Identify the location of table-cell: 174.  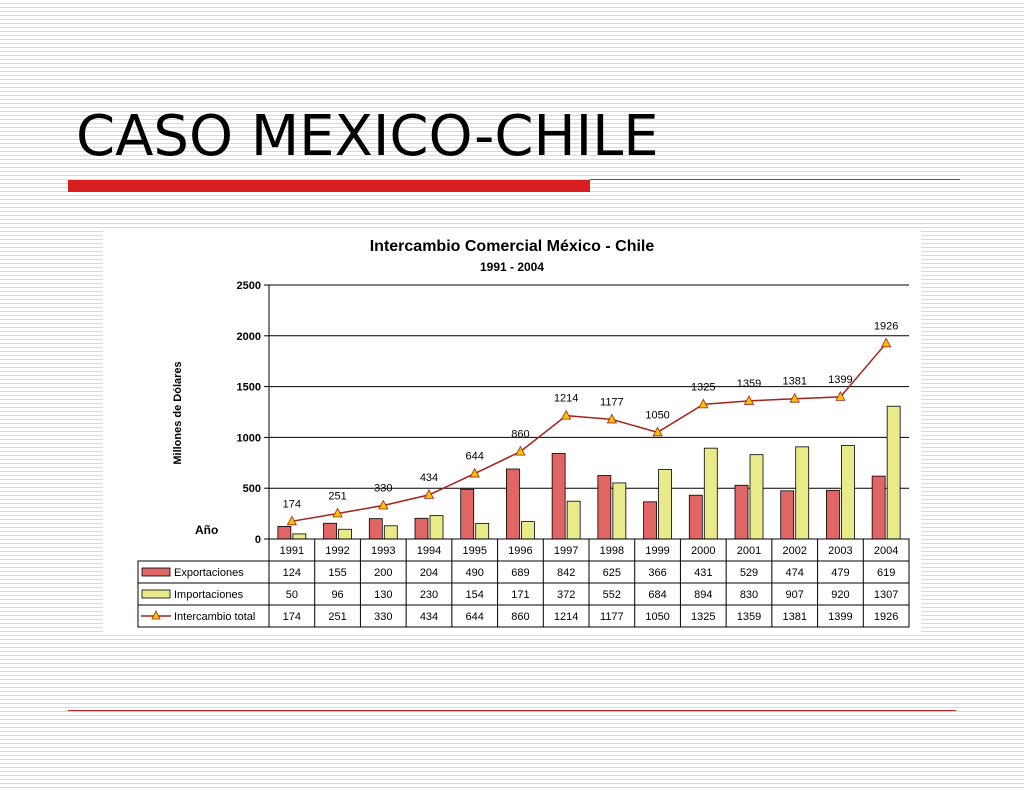
(292, 617).